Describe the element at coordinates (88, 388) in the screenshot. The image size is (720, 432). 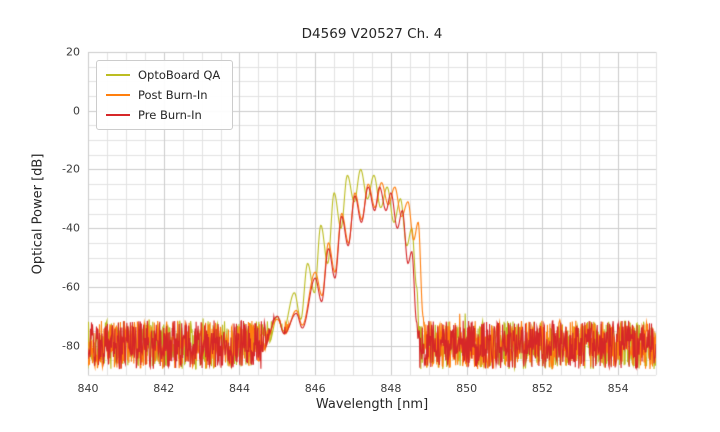
I see `x-tick-label: 840` at that location.